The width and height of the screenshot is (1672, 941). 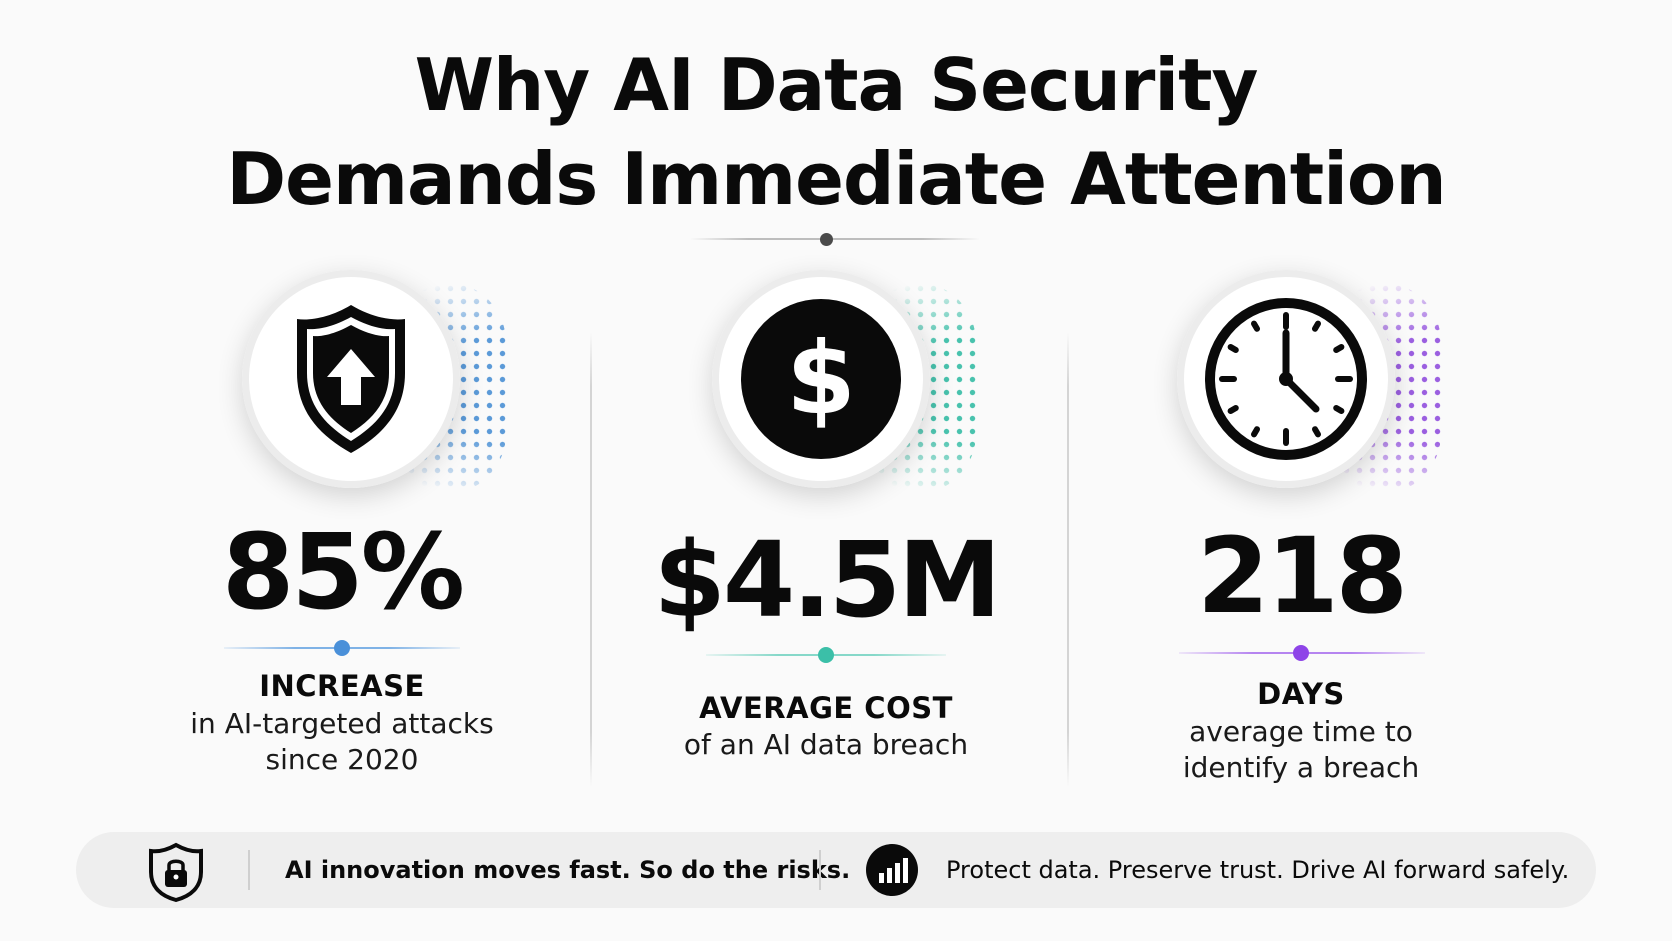 I want to click on stat-value: $4.5M, so click(x=827, y=580).